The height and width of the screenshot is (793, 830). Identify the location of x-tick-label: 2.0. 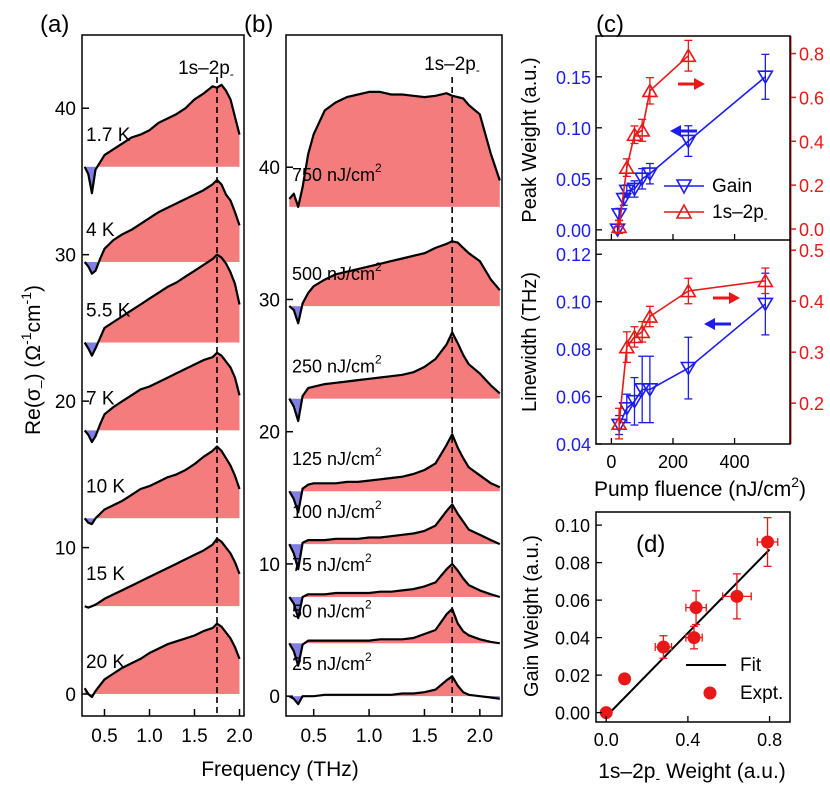
(480, 736).